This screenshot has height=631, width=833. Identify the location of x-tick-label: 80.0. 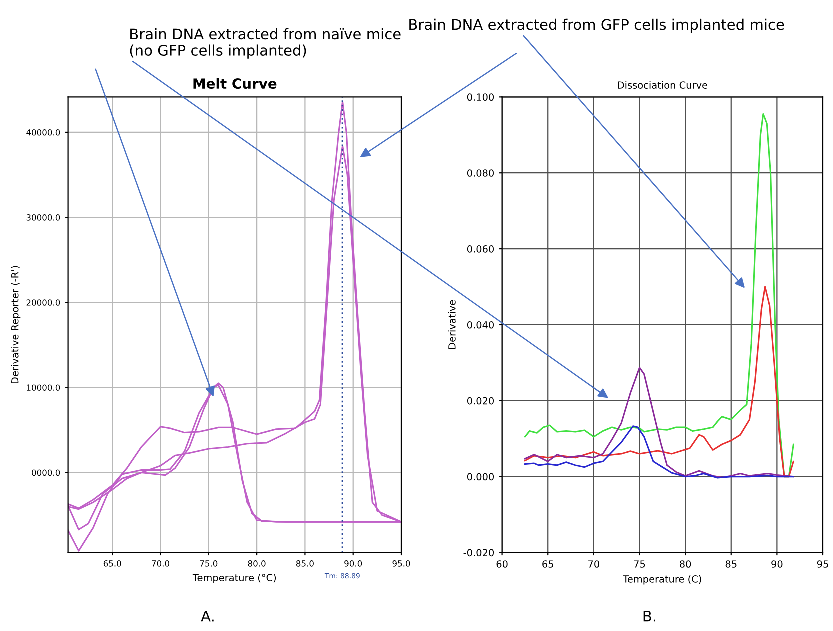
(257, 563).